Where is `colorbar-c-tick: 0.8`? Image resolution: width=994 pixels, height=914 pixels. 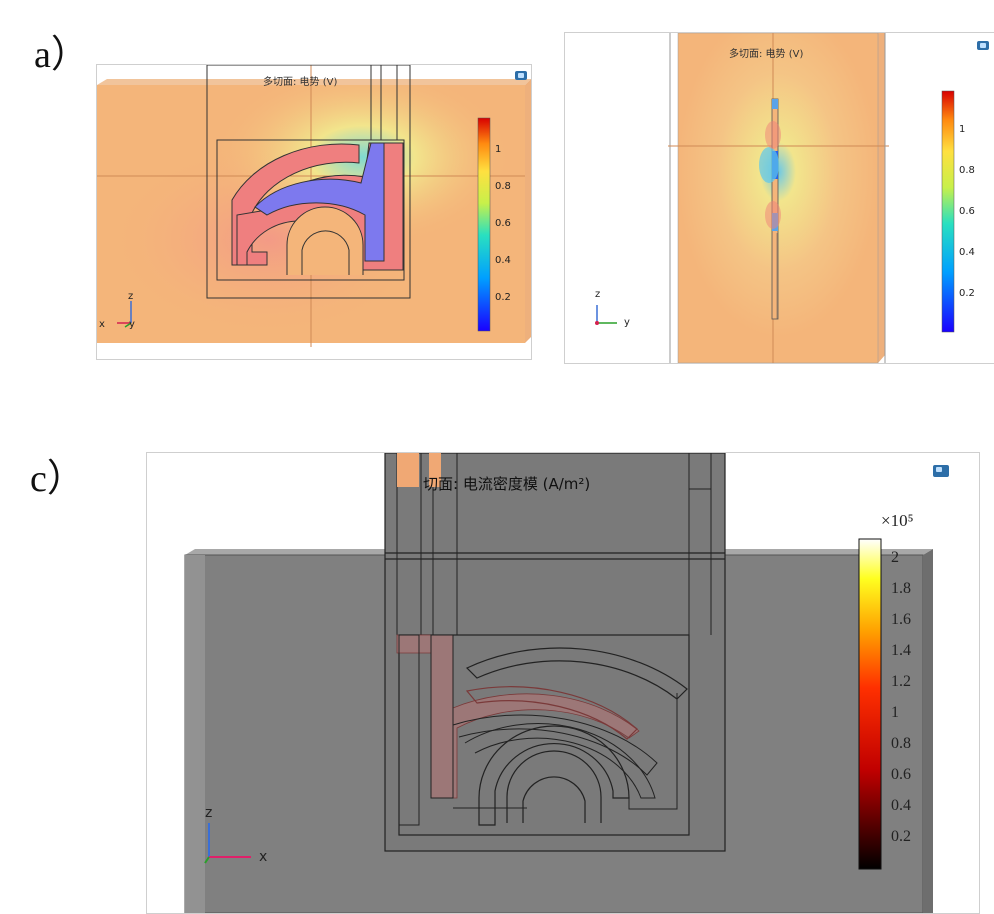 colorbar-c-tick: 0.8 is located at coordinates (901, 743).